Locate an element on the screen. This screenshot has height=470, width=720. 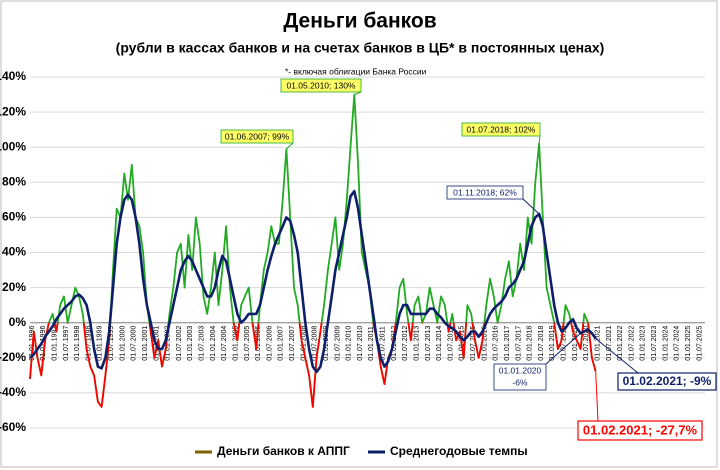
annotation-text: 01.06.2007; 99% is located at coordinates (257, 136).